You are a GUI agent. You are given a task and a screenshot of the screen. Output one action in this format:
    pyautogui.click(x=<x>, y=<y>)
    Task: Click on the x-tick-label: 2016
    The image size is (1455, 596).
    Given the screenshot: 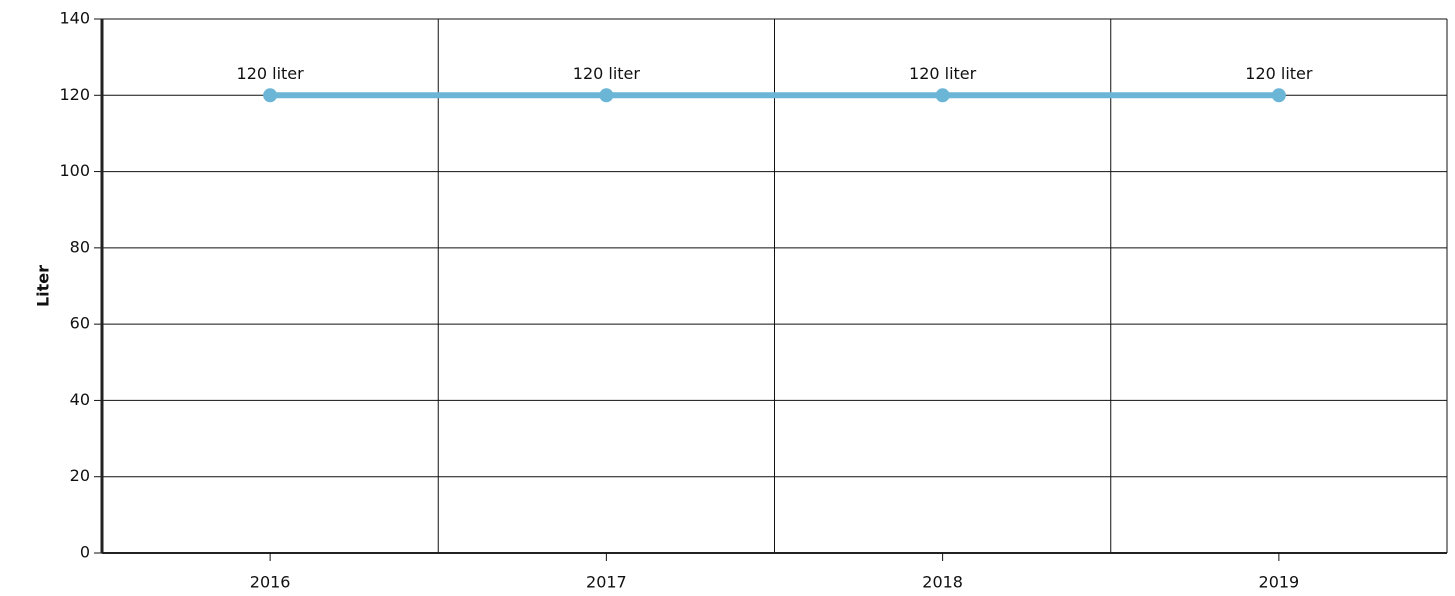 What is the action you would take?
    pyautogui.click(x=270, y=582)
    